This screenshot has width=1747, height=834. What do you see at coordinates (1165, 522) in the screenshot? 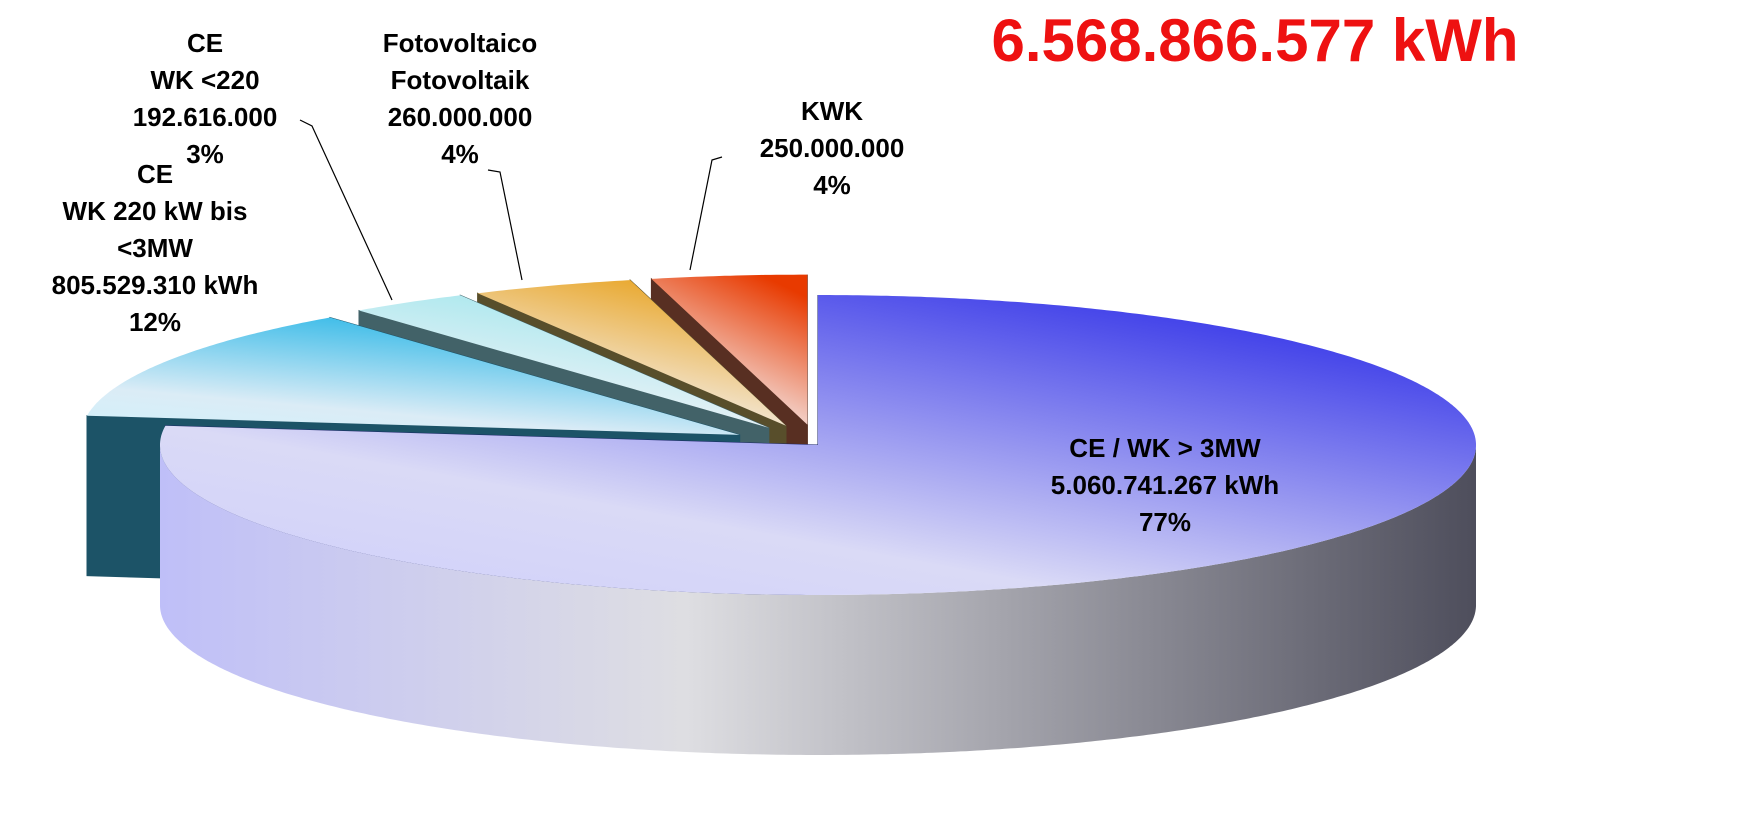
I see `percent-label: 77%` at bounding box center [1165, 522].